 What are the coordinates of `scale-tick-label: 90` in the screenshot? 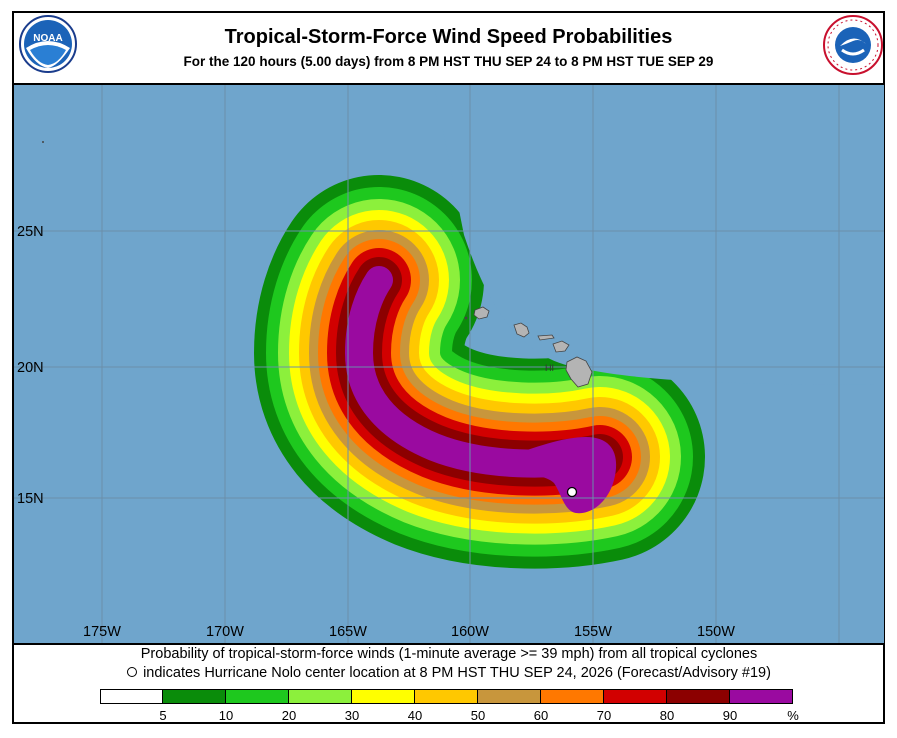 It's located at (730, 715).